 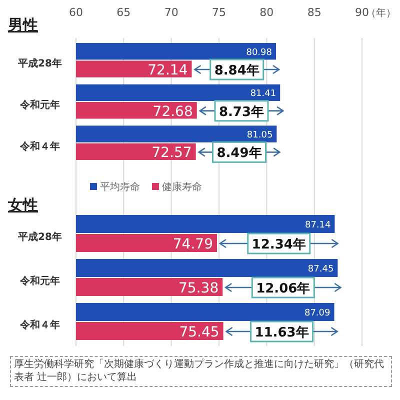 I want to click on annotation: 12.34年, so click(x=279, y=245).